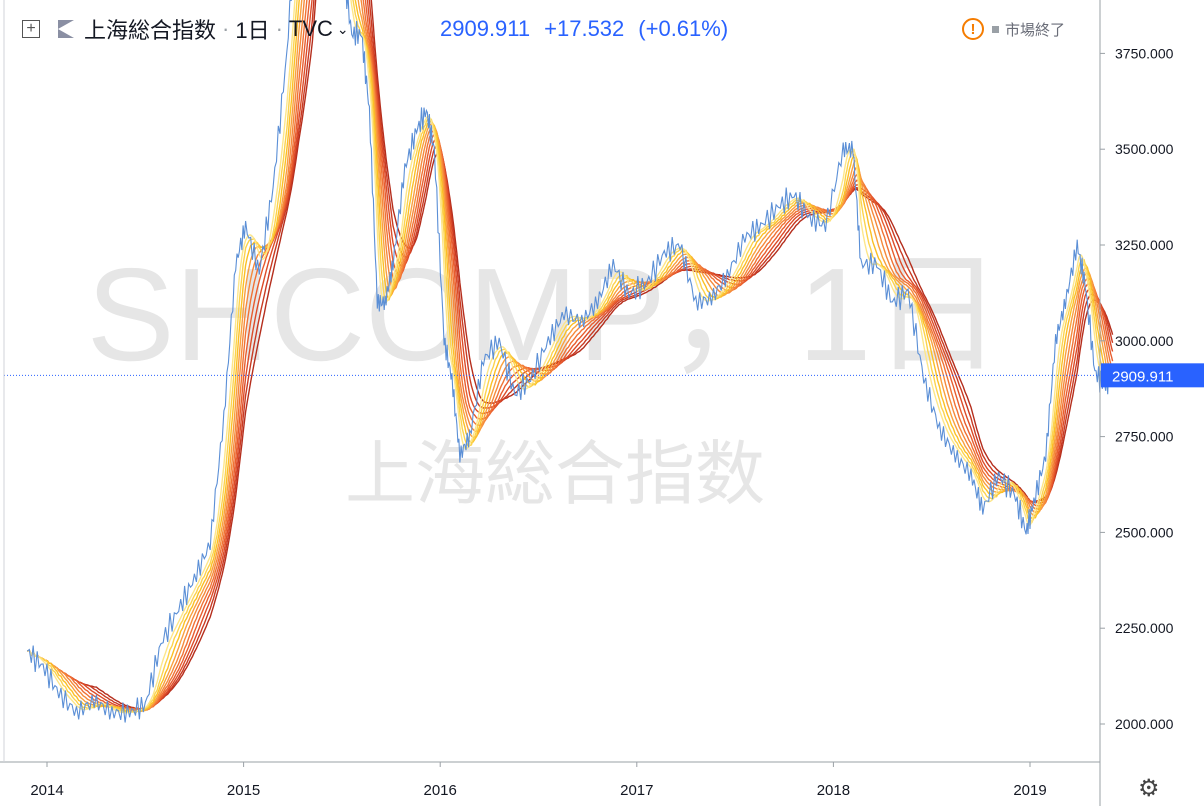  What do you see at coordinates (310, 28) in the screenshot?
I see `exchange-label: TVC` at bounding box center [310, 28].